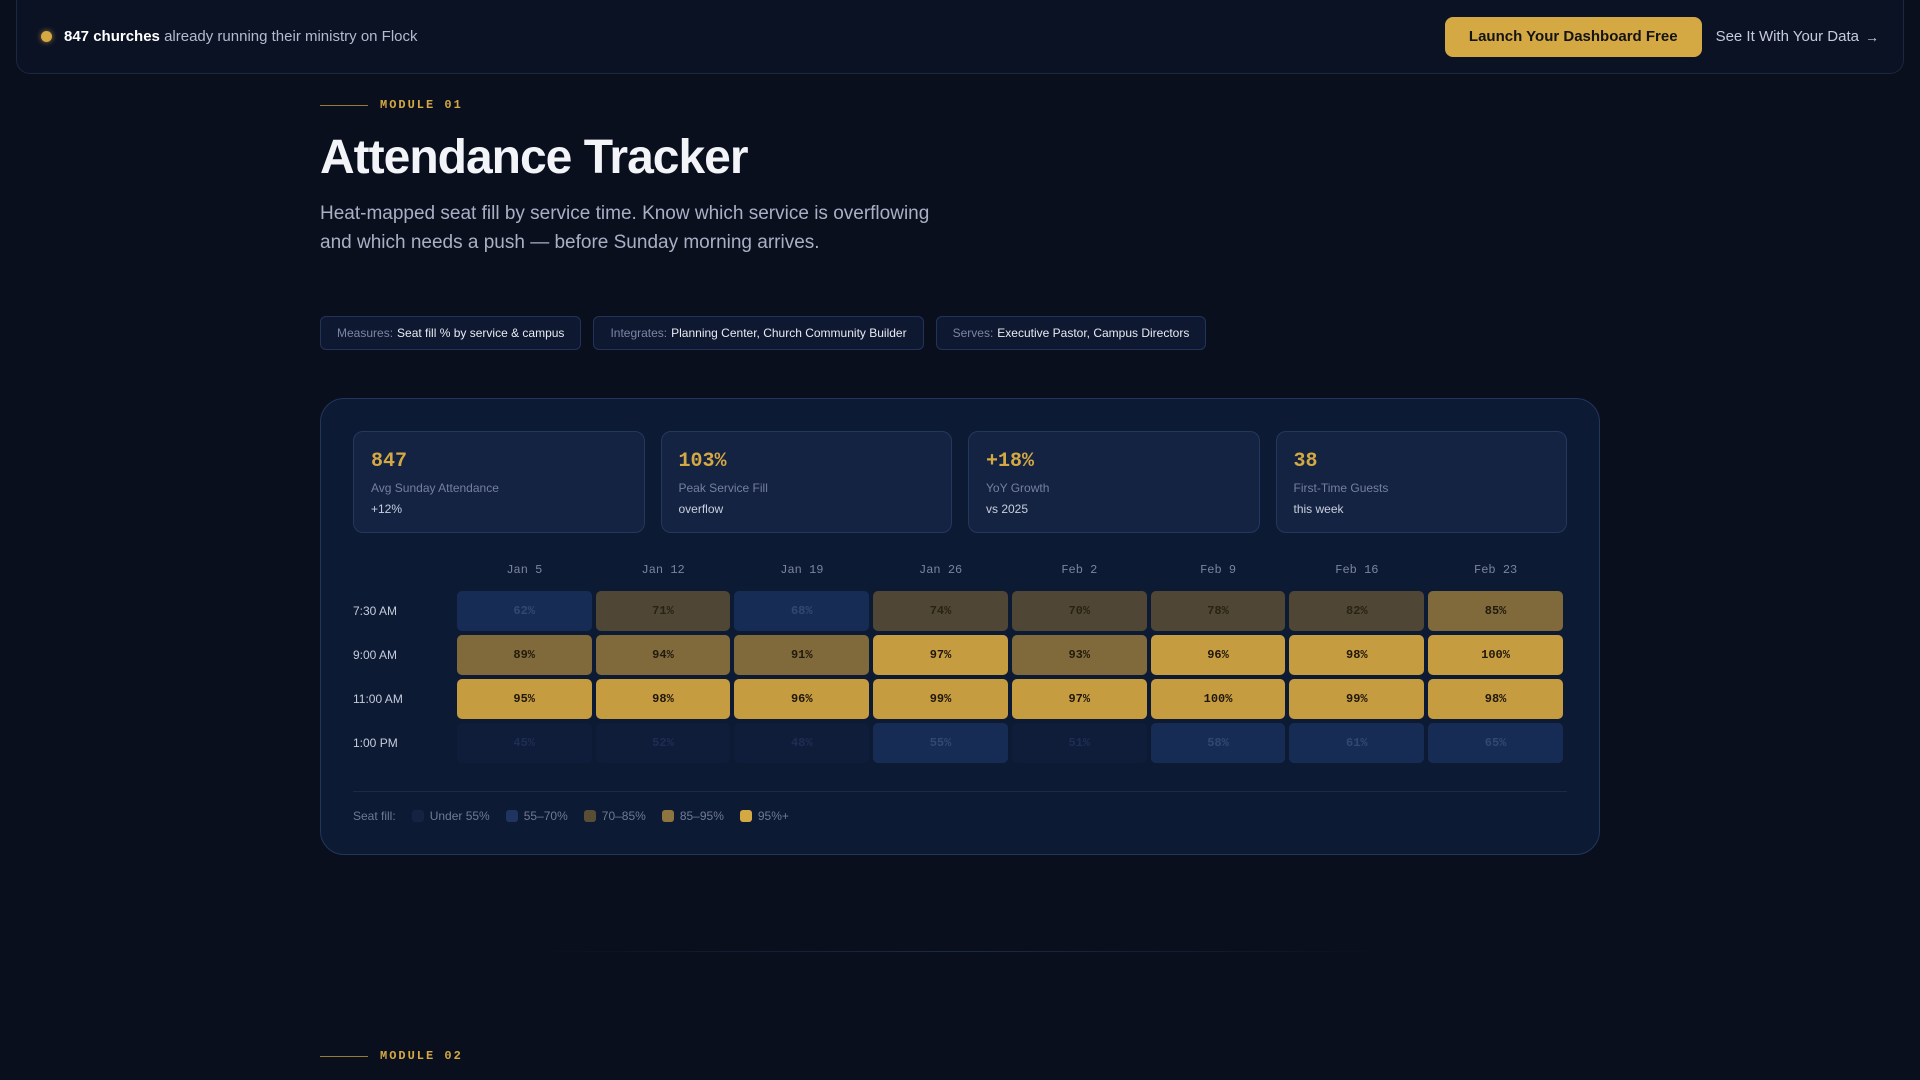  What do you see at coordinates (1079, 655) in the screenshot?
I see `heatmap-cell: 93%` at bounding box center [1079, 655].